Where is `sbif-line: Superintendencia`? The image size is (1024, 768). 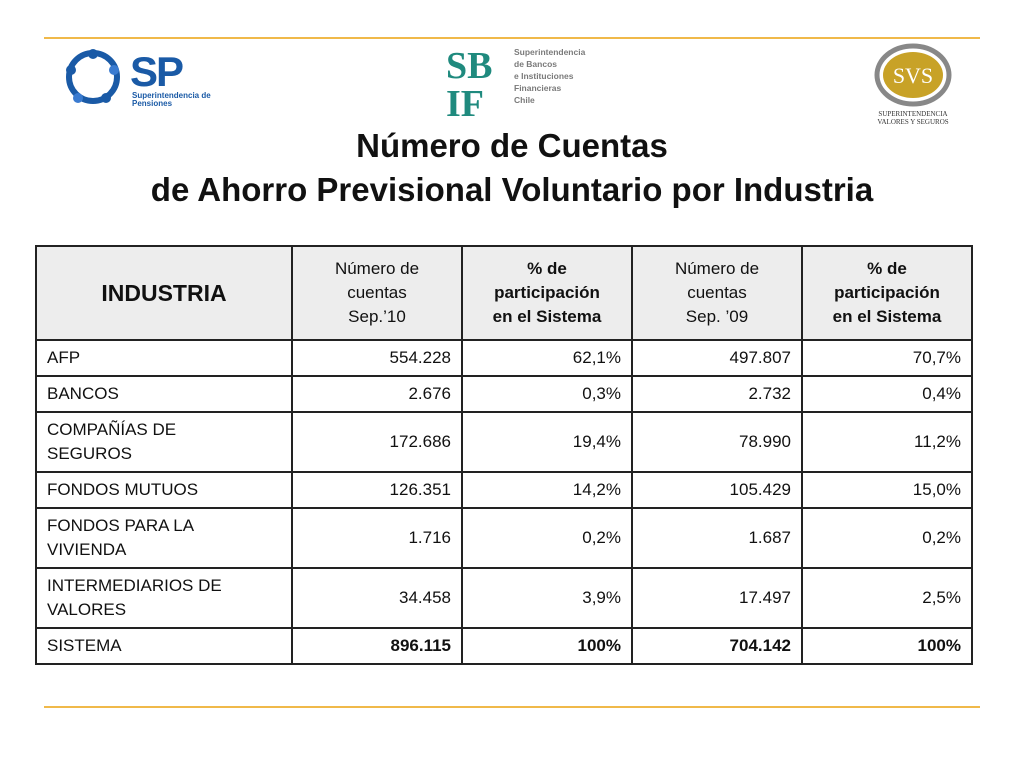 sbif-line: Superintendencia is located at coordinates (550, 52).